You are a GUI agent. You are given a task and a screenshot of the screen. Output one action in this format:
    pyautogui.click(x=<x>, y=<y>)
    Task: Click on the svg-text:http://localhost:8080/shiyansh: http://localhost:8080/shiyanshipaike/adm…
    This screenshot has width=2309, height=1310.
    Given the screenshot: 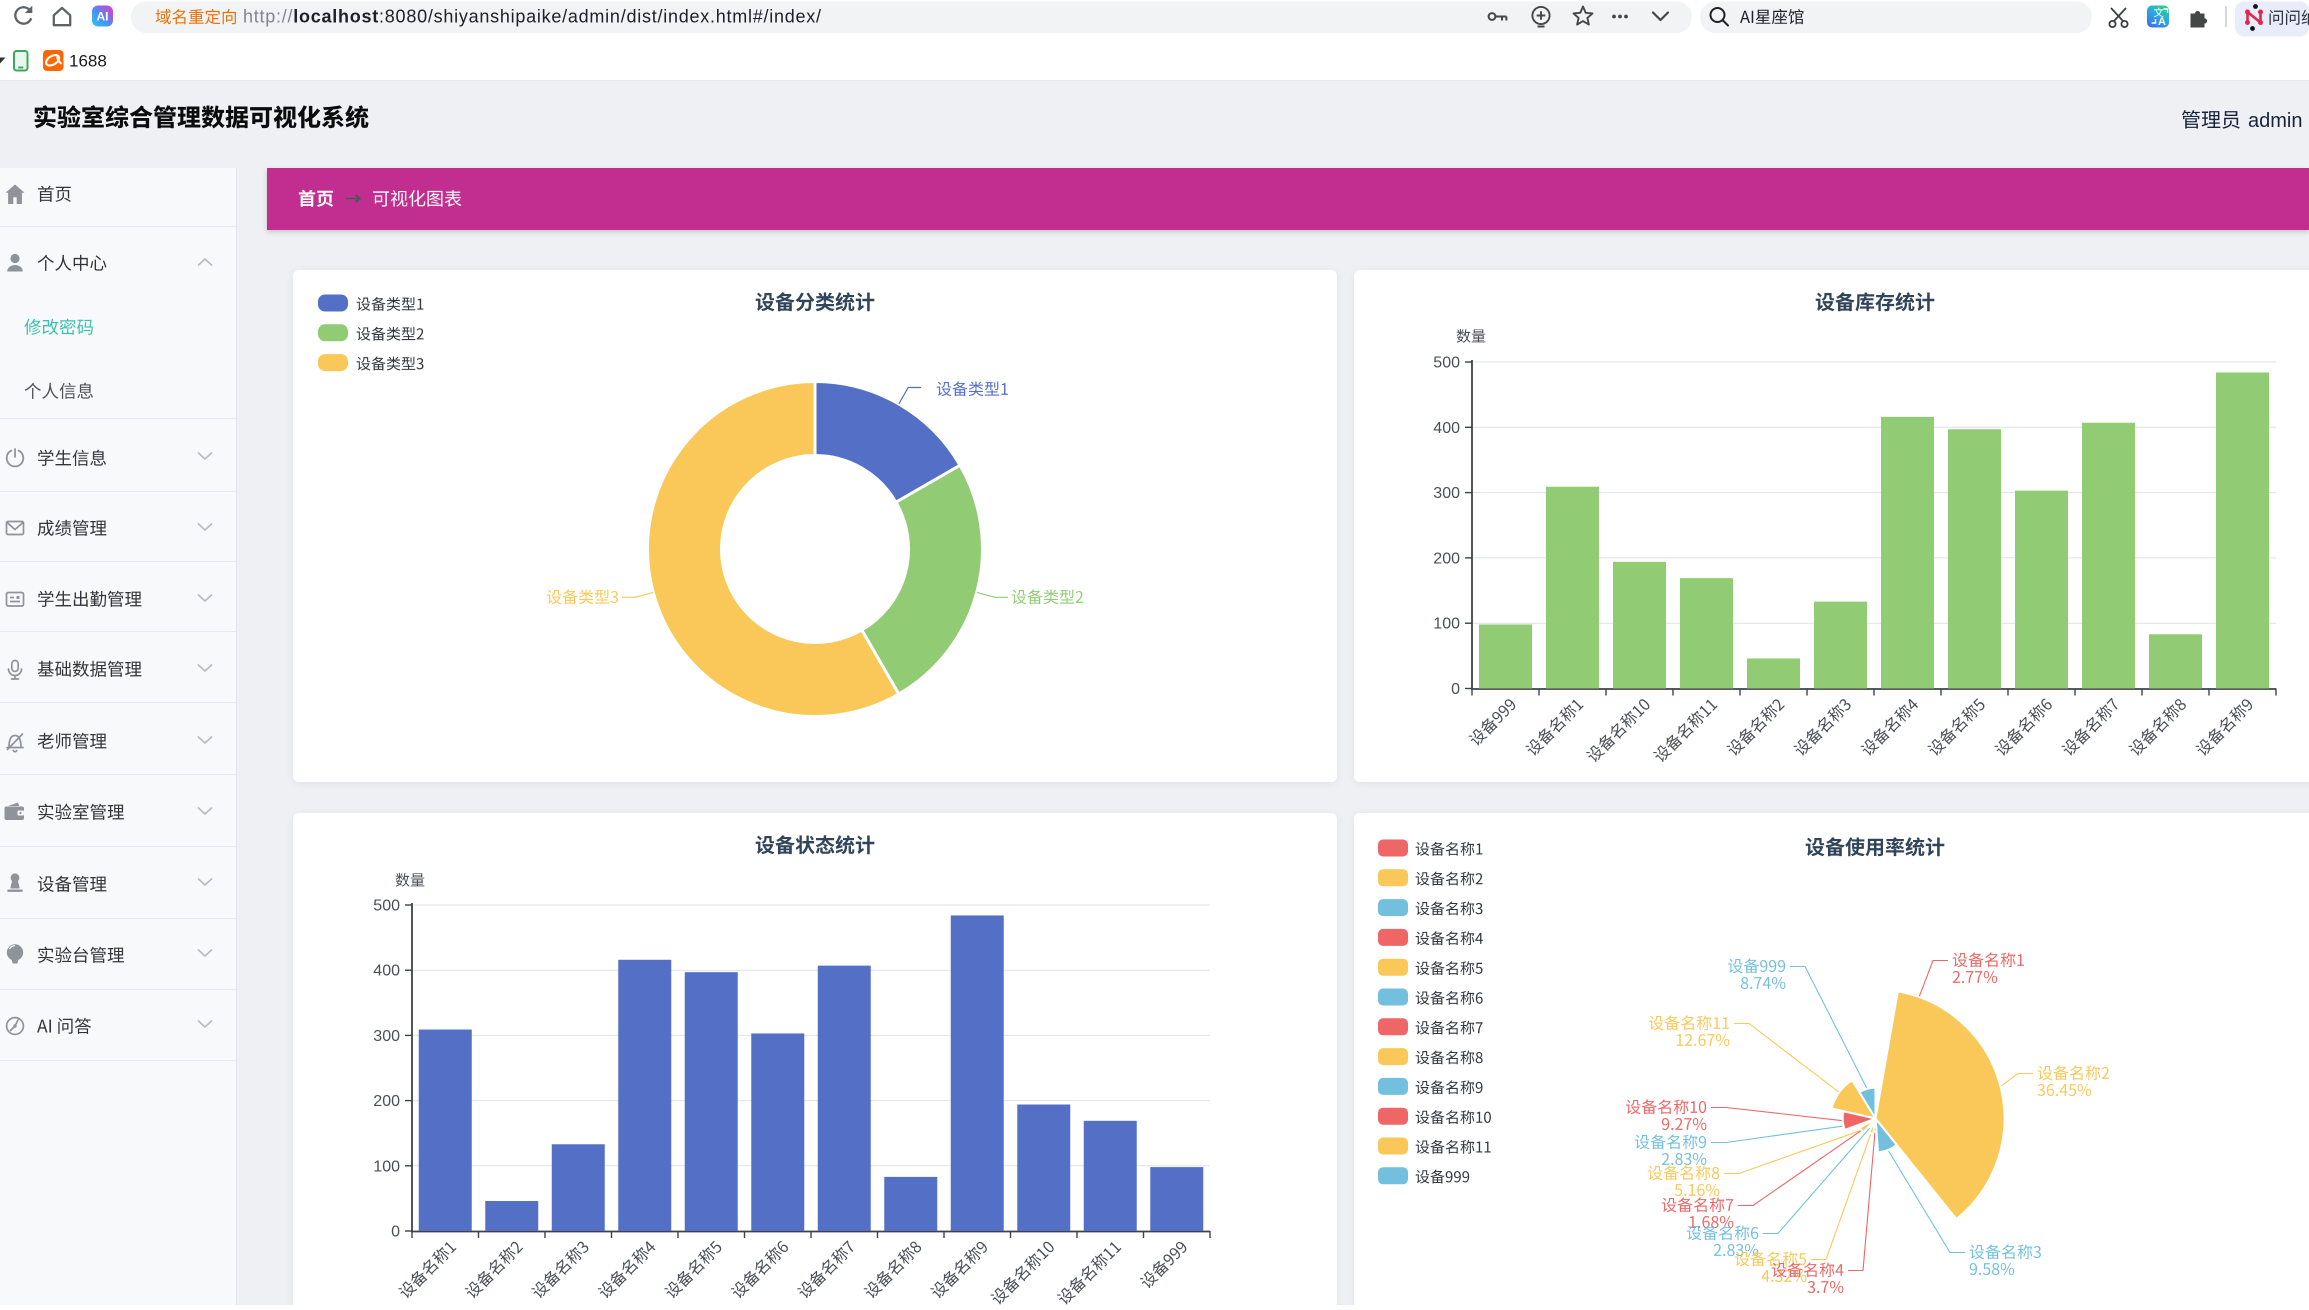 What is the action you would take?
    pyautogui.click(x=532, y=17)
    